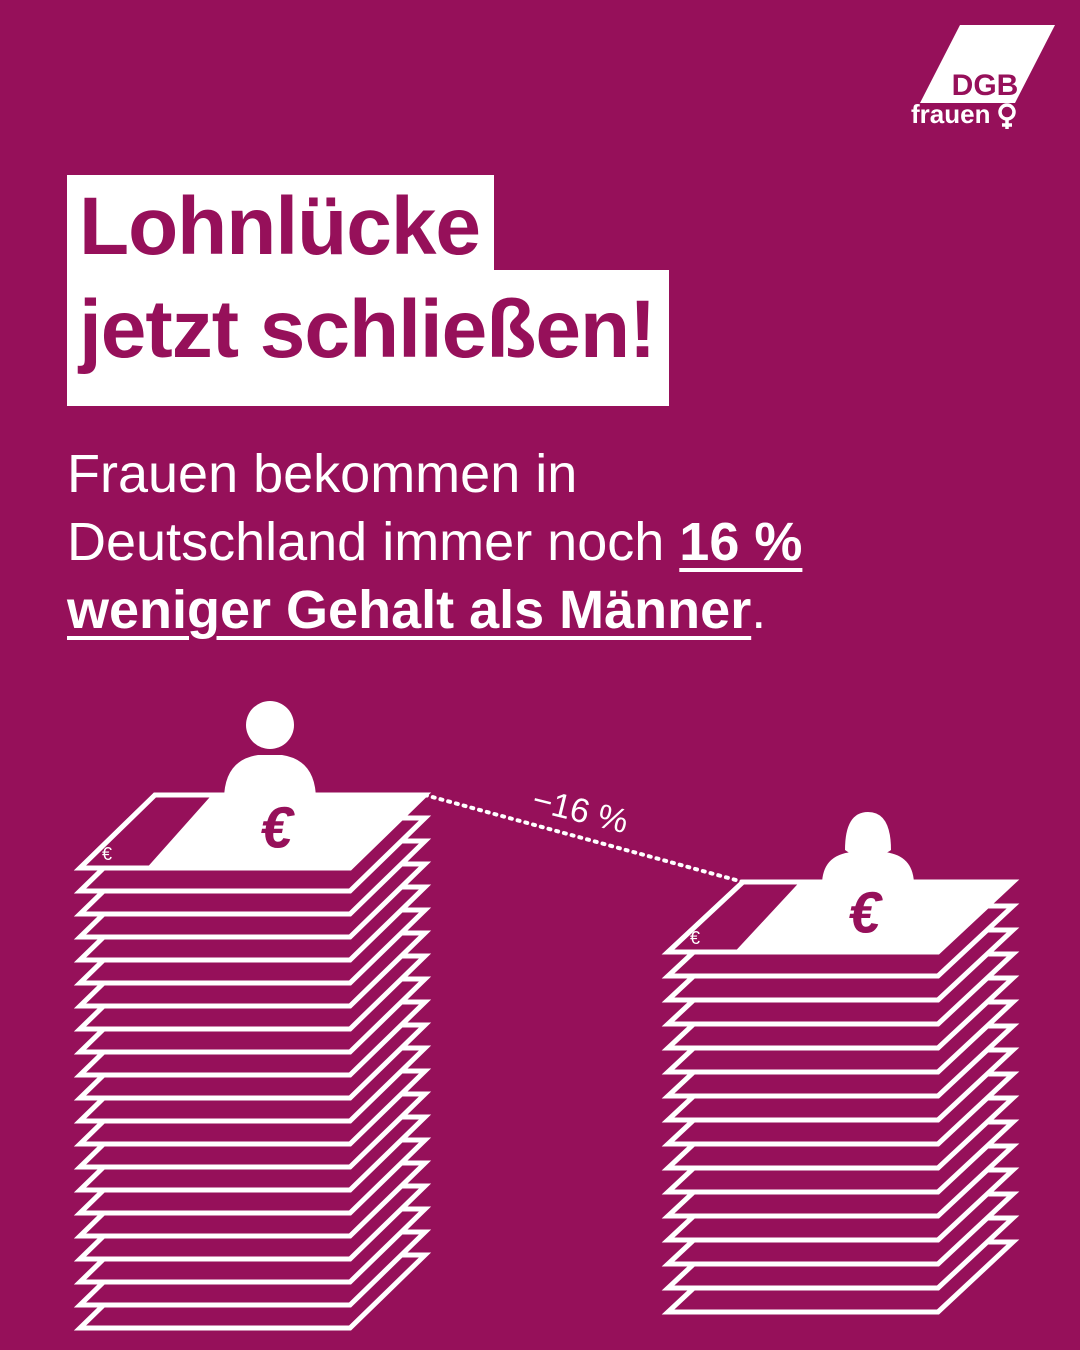 This screenshot has width=1080, height=1350. What do you see at coordinates (281, 224) in the screenshot?
I see `headline-line: Lohnlücke` at bounding box center [281, 224].